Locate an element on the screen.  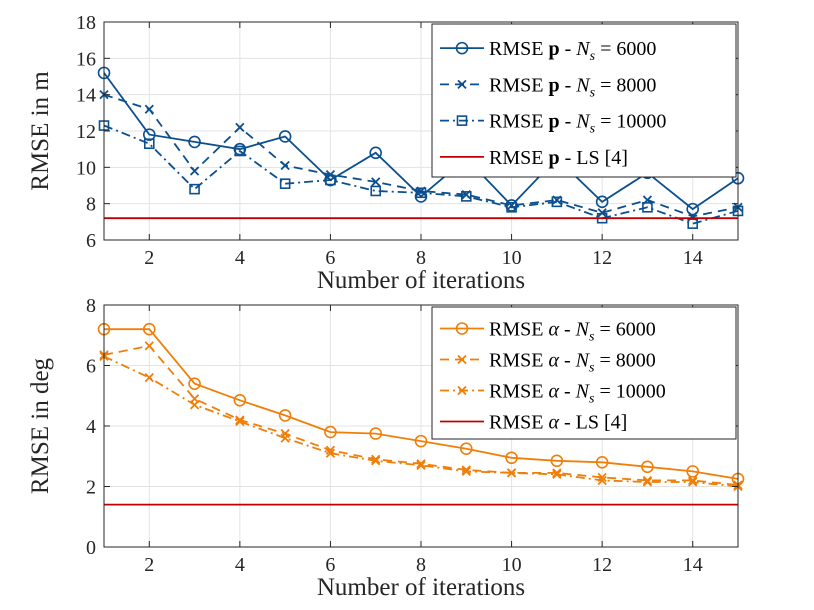
x-tick-label: 4 is located at coordinates (240, 565).